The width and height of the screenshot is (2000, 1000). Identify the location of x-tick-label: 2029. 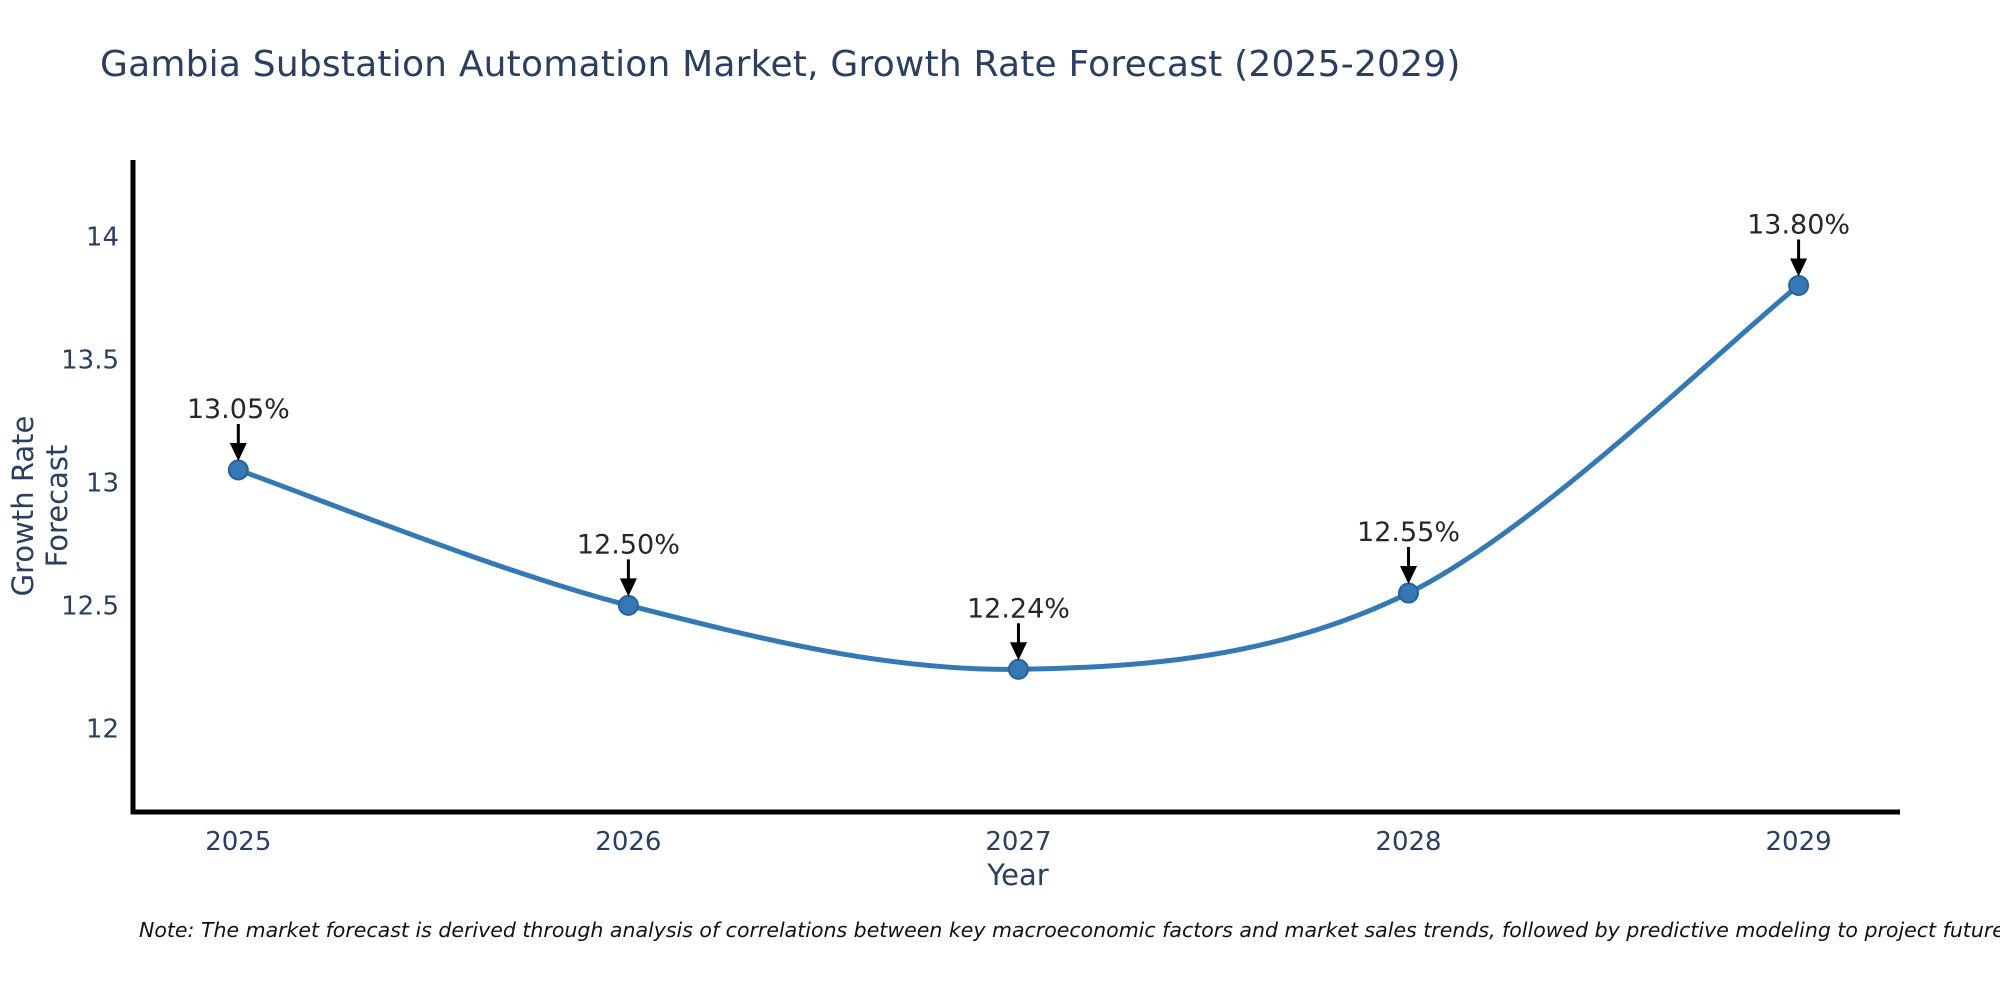
(1798, 842).